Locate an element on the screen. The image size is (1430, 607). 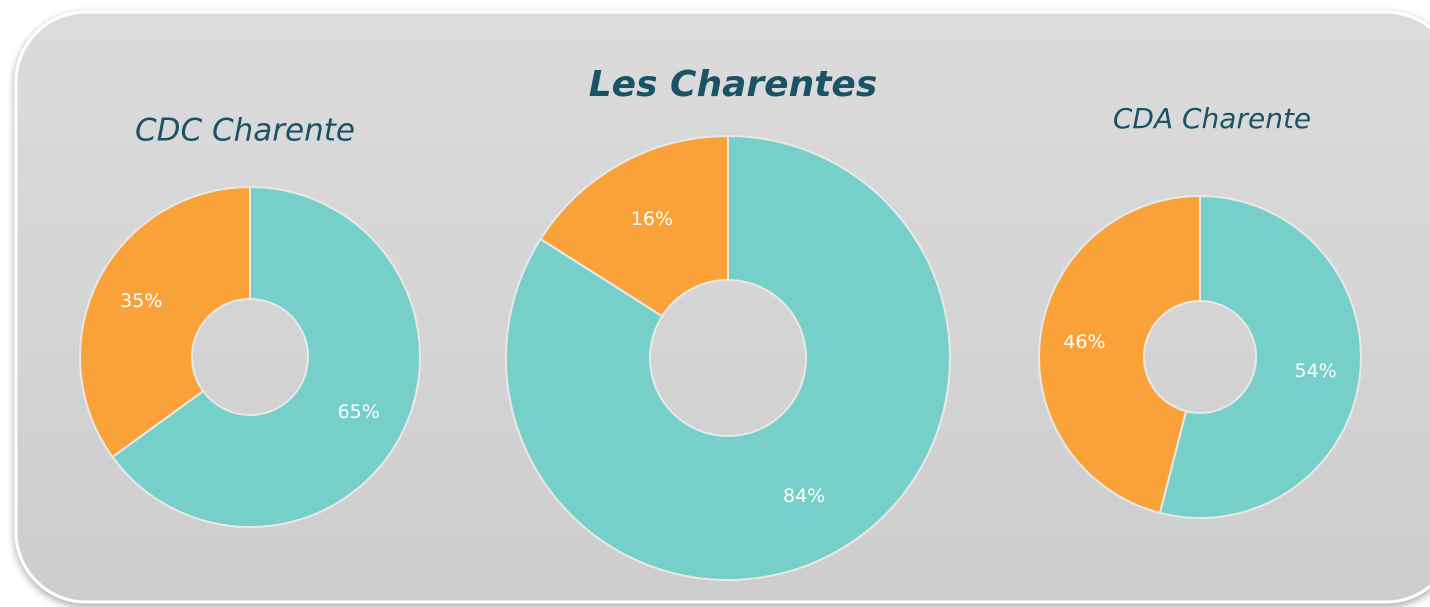
data-label: 46% is located at coordinates (1084, 342).